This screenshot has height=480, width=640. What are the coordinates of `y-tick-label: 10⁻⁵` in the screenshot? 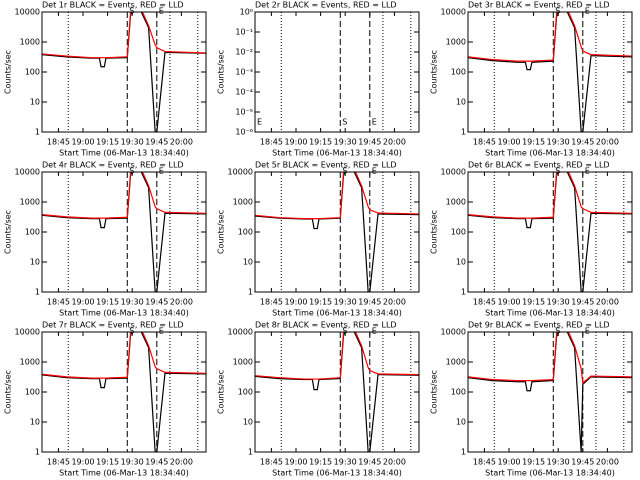 It's located at (244, 112).